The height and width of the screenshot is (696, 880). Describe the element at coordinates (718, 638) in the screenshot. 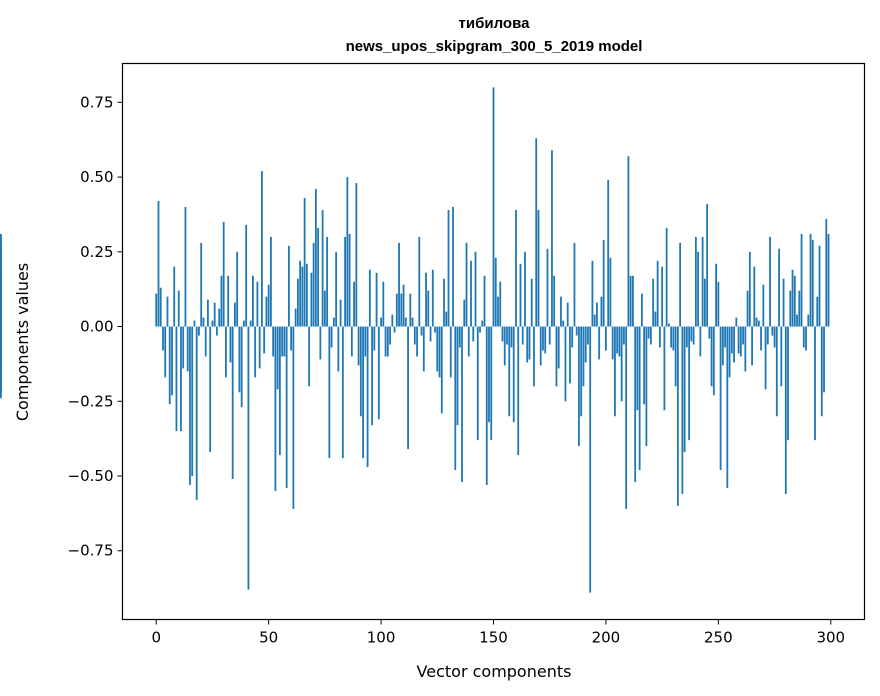

I see `x-tick-label: 250` at that location.